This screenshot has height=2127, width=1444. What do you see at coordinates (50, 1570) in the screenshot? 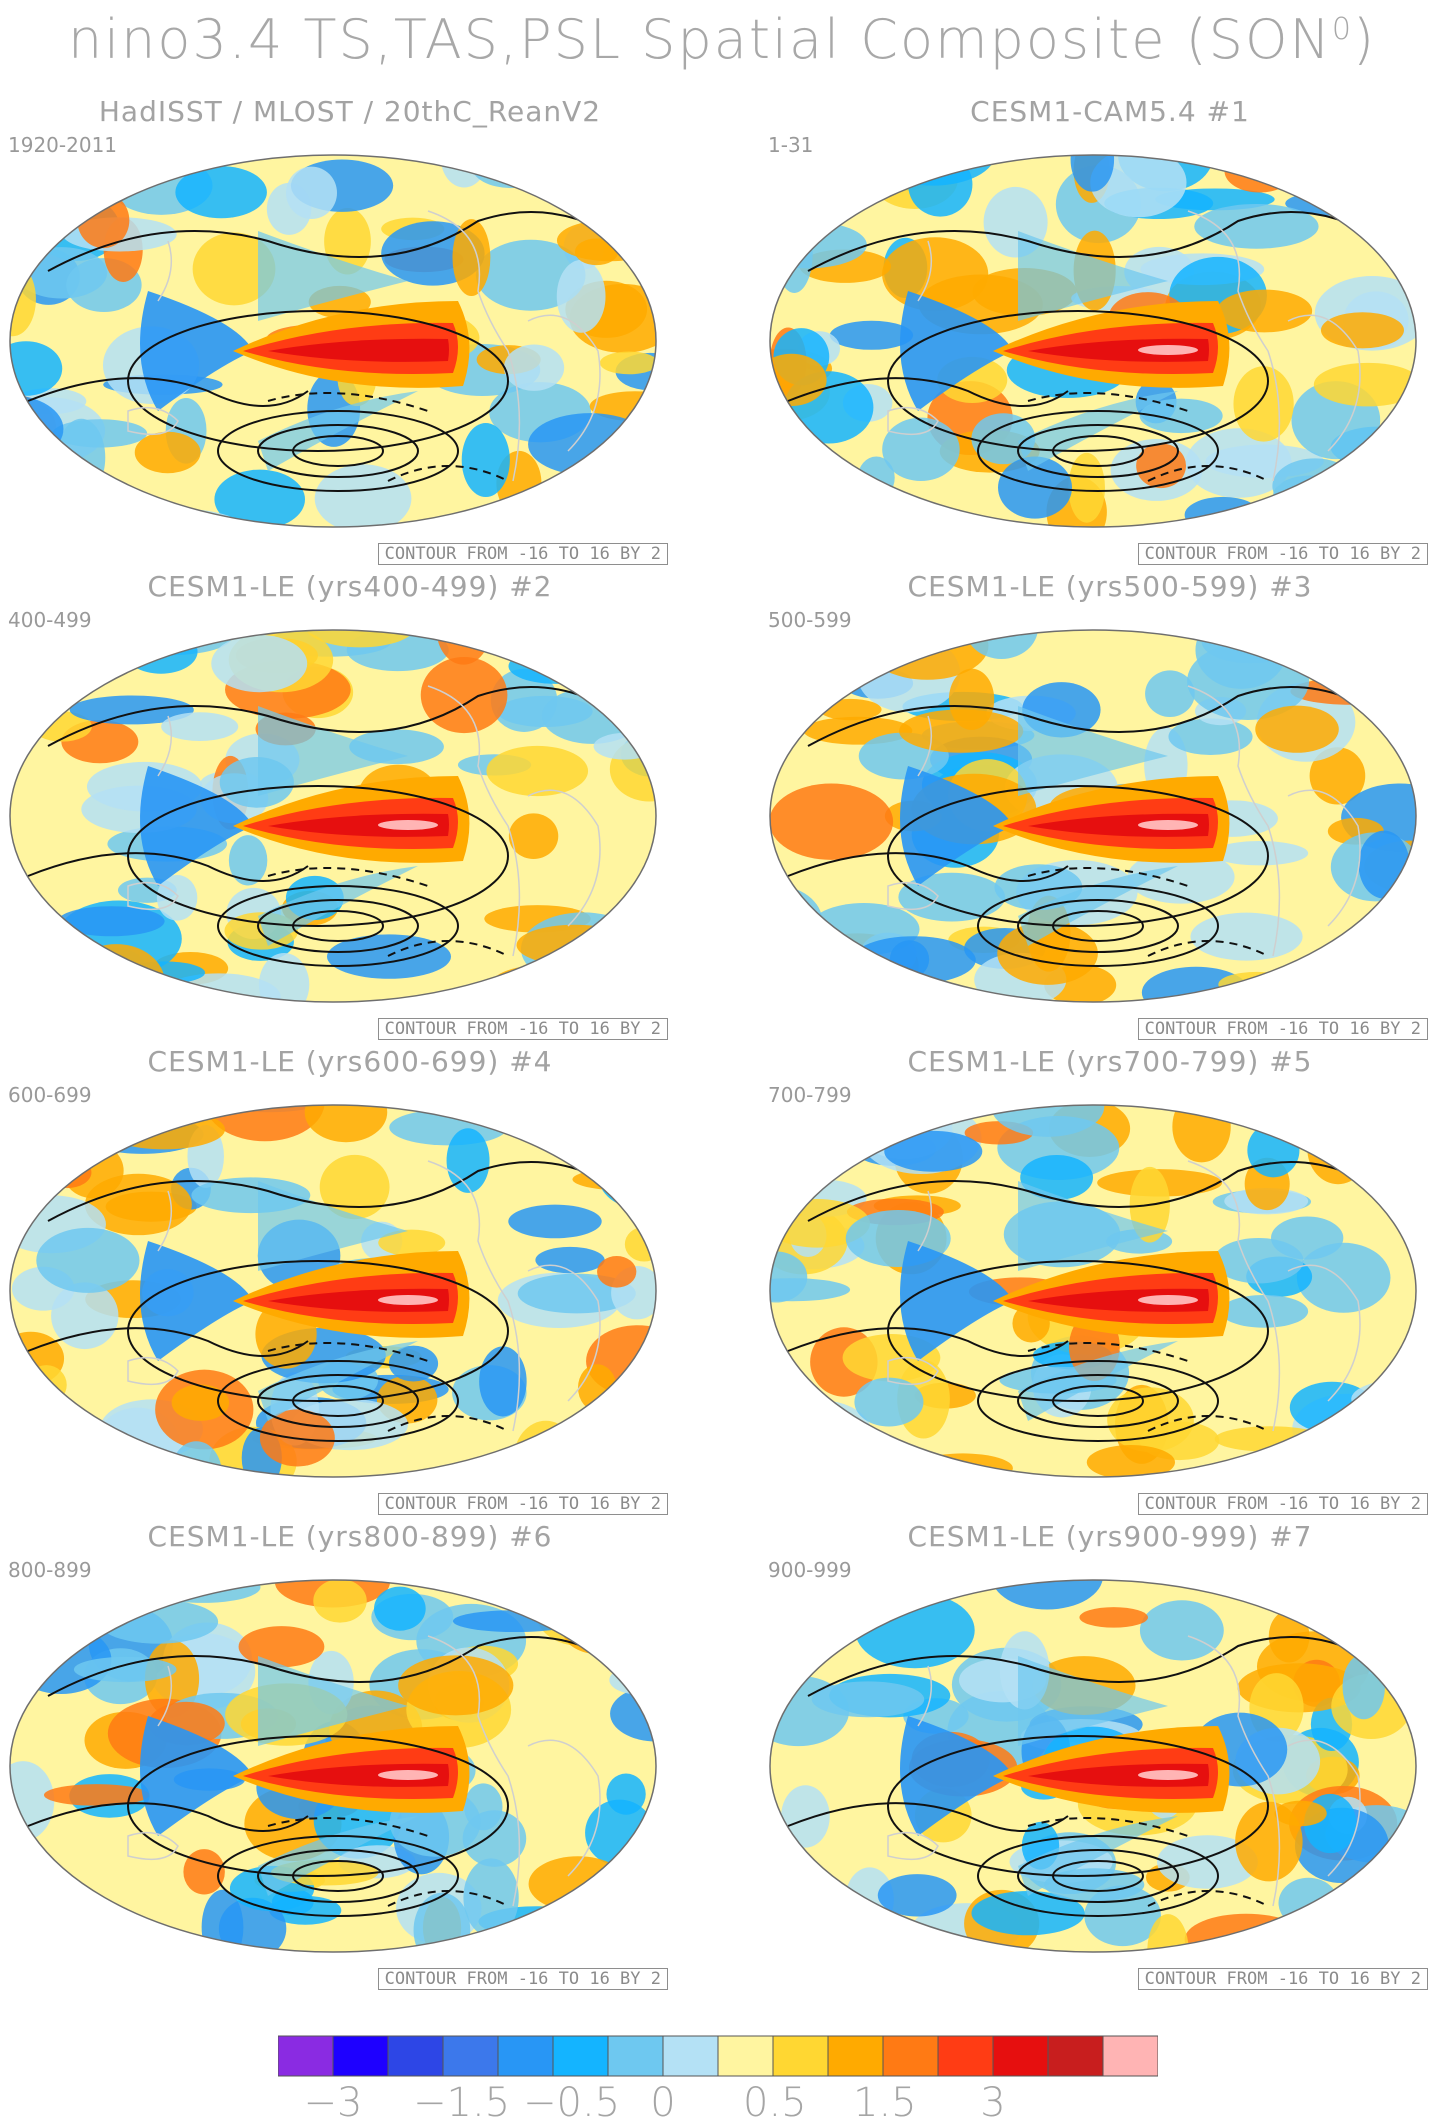
I see `panel-years: 800-899` at bounding box center [50, 1570].